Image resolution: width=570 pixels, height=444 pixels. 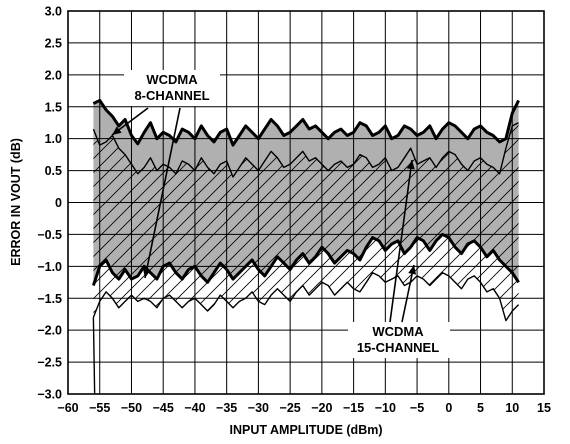 What do you see at coordinates (408, 293) in the screenshot?
I see `arrow-15ch-lower` at bounding box center [408, 293].